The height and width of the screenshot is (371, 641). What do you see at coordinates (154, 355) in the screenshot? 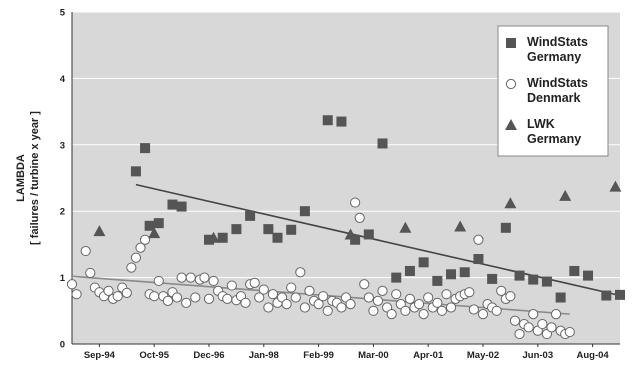
I see `x-tick-label: Oct-95` at bounding box center [154, 355].